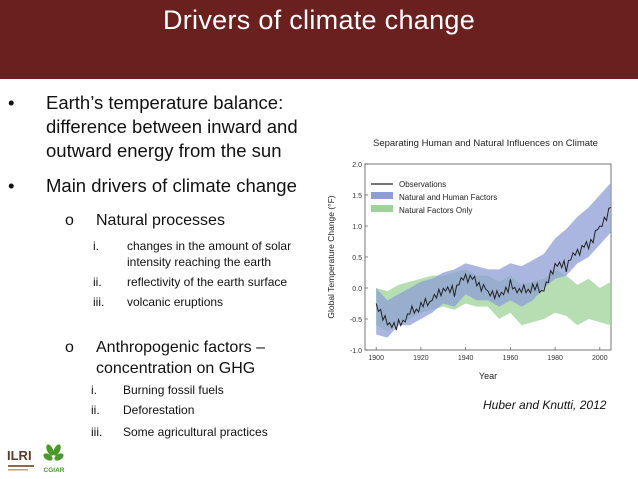  Describe the element at coordinates (54, 470) in the screenshot. I see `cgiar-logo-text: CGIAR` at that location.